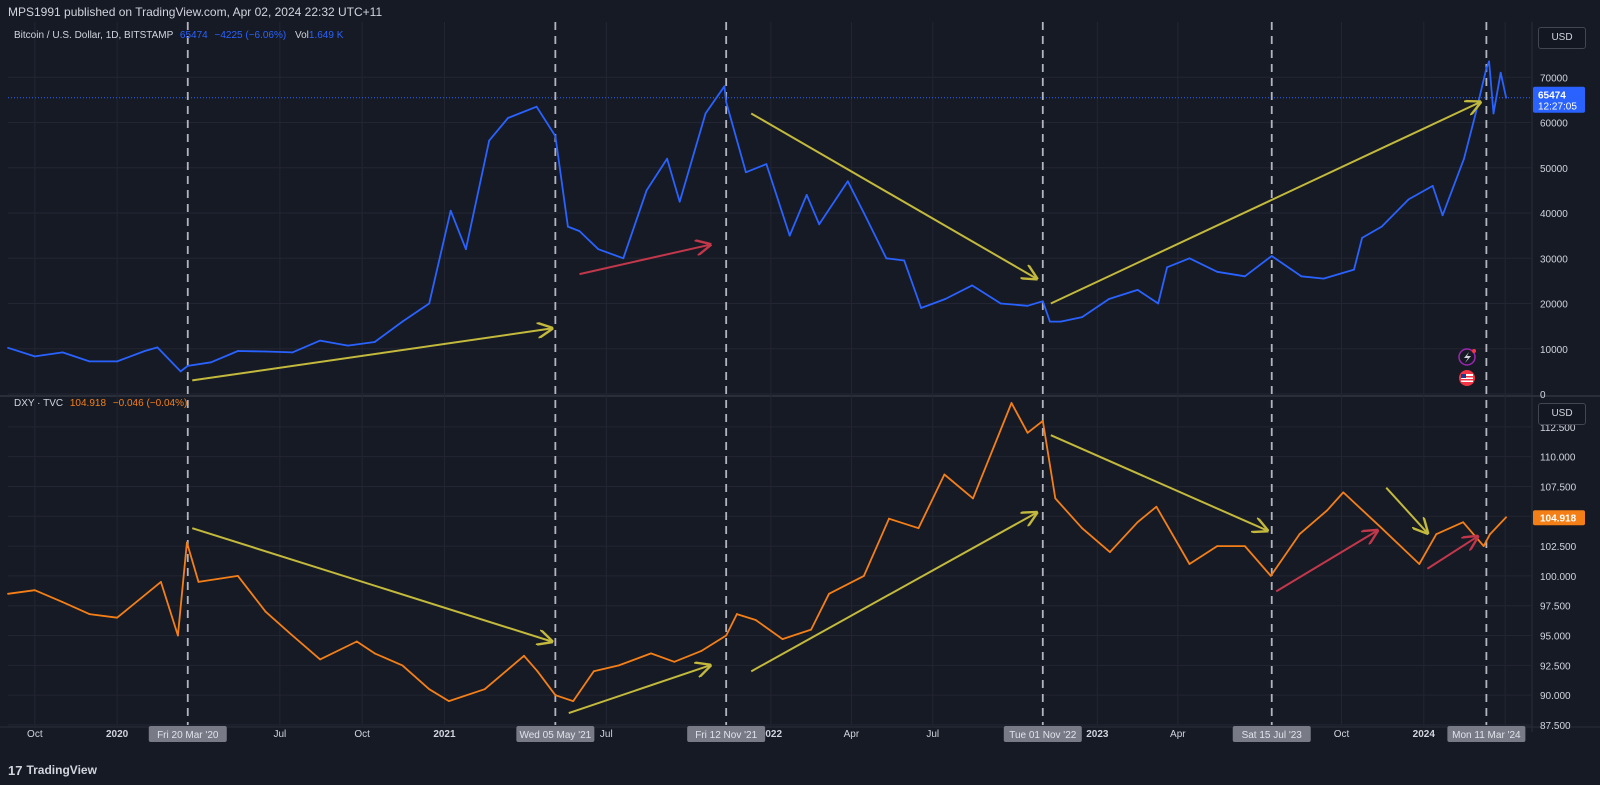  Describe the element at coordinates (1467, 357) in the screenshot. I see `lightning-event-icon` at that location.